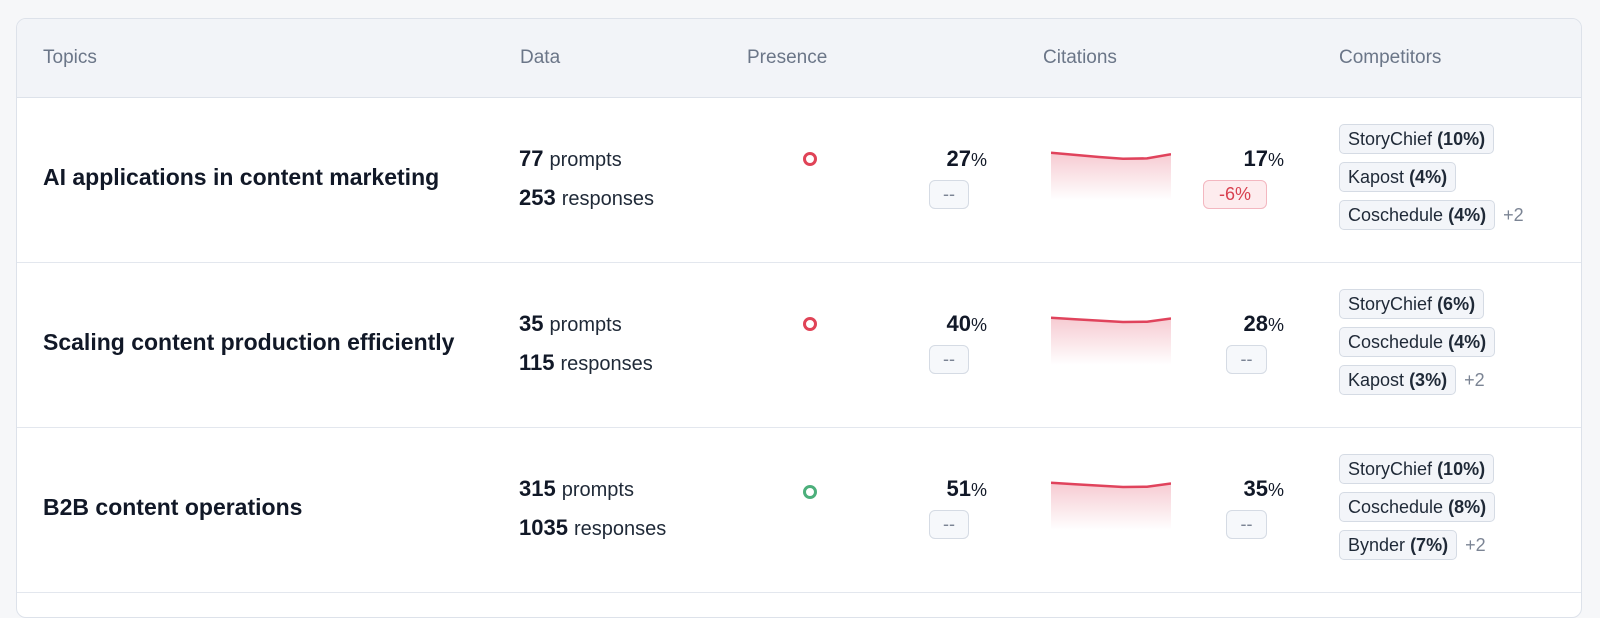 This screenshot has height=618, width=1600. What do you see at coordinates (249, 342) in the screenshot?
I see `topic-name: Scaling content production efficiently` at bounding box center [249, 342].